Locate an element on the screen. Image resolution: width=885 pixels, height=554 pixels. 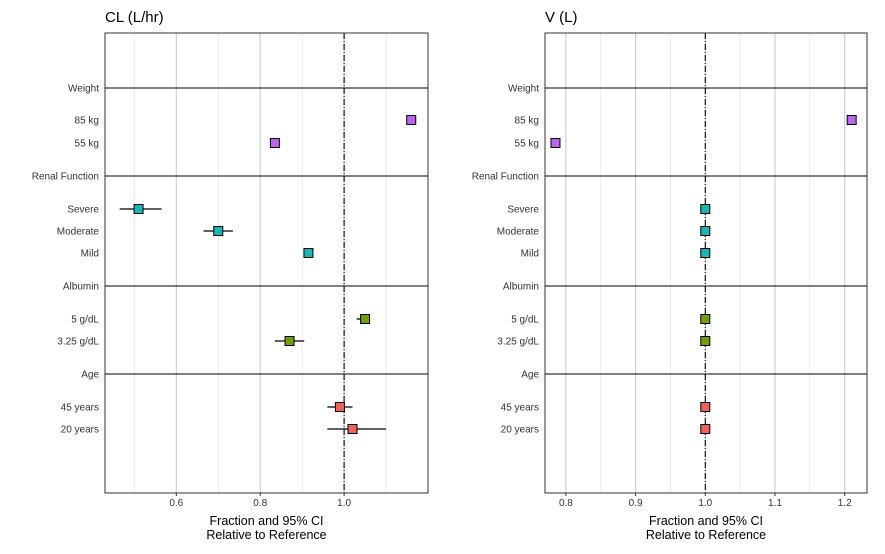
x-tick-label: 1.1 is located at coordinates (775, 503).